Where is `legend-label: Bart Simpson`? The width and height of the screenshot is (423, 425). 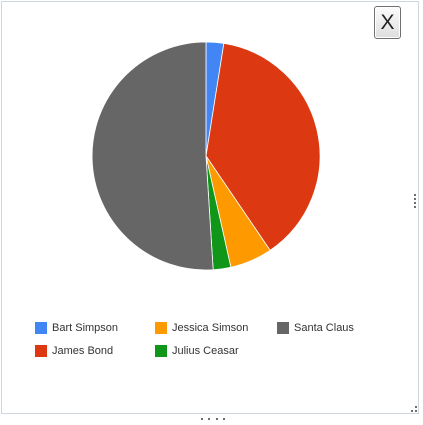 legend-label: Bart Simpson is located at coordinates (85, 328).